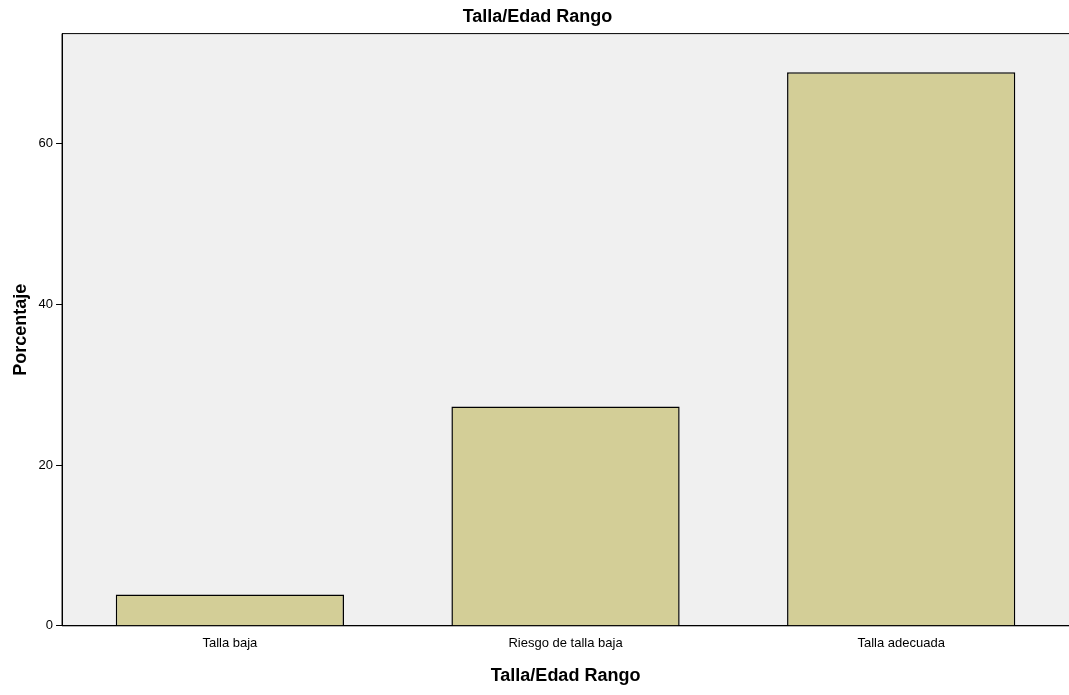 The image size is (1069, 695). I want to click on chart-title: Talla/Edad Rango, so click(537, 15).